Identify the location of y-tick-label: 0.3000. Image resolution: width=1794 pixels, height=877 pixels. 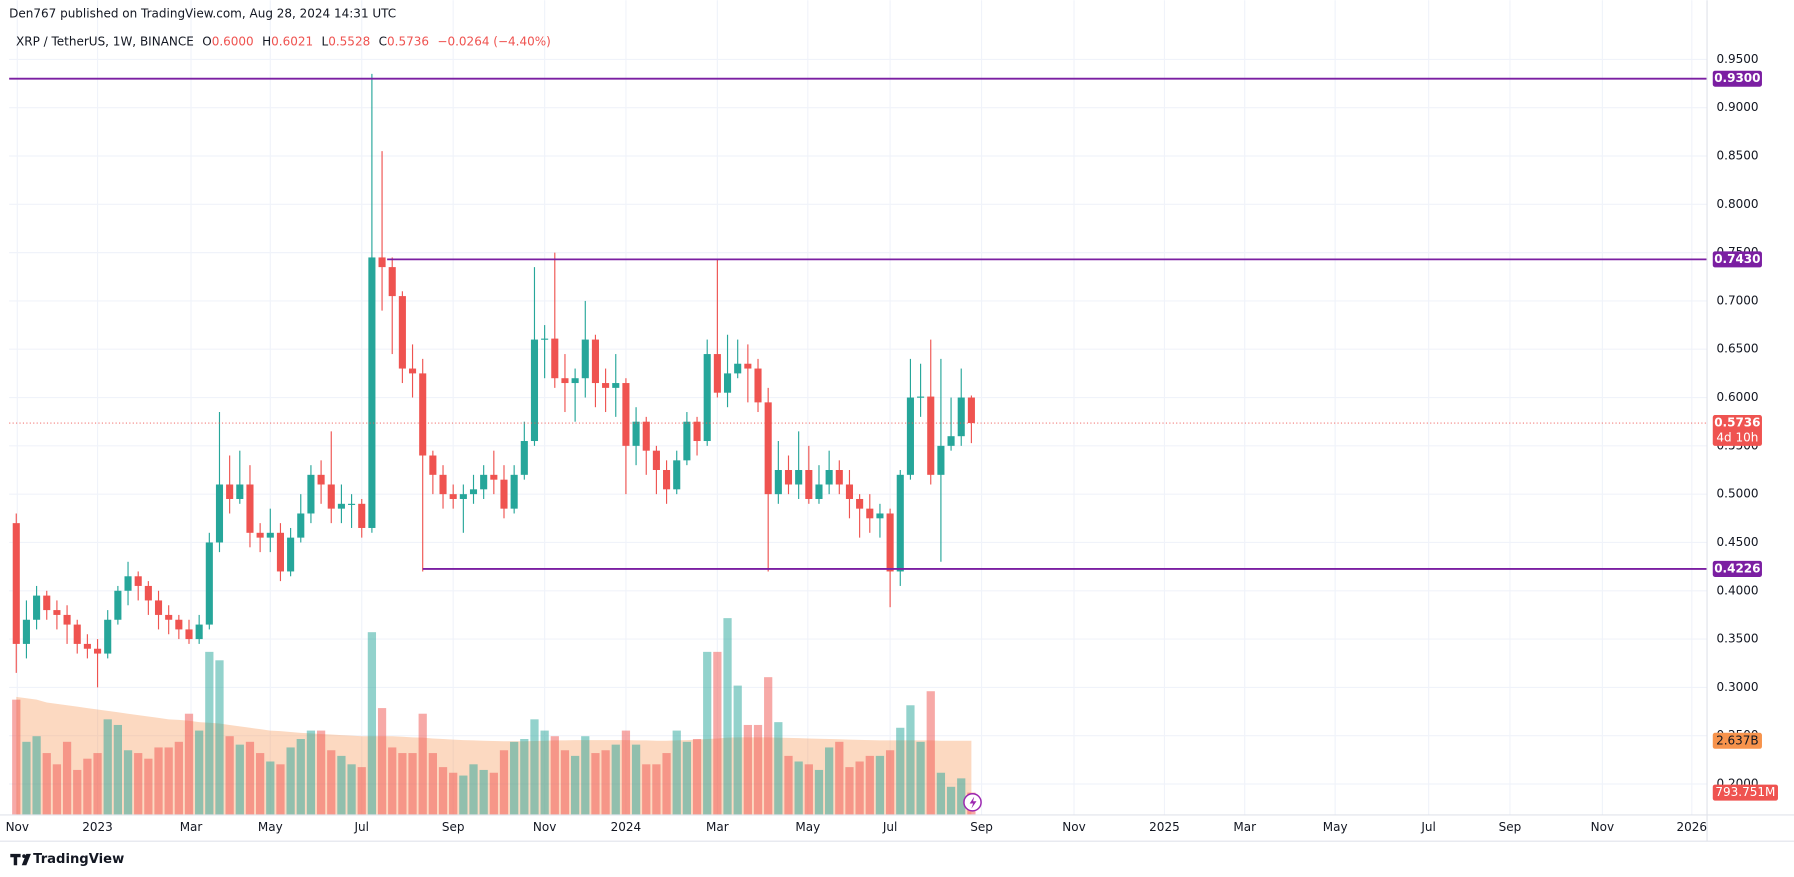
(1738, 687).